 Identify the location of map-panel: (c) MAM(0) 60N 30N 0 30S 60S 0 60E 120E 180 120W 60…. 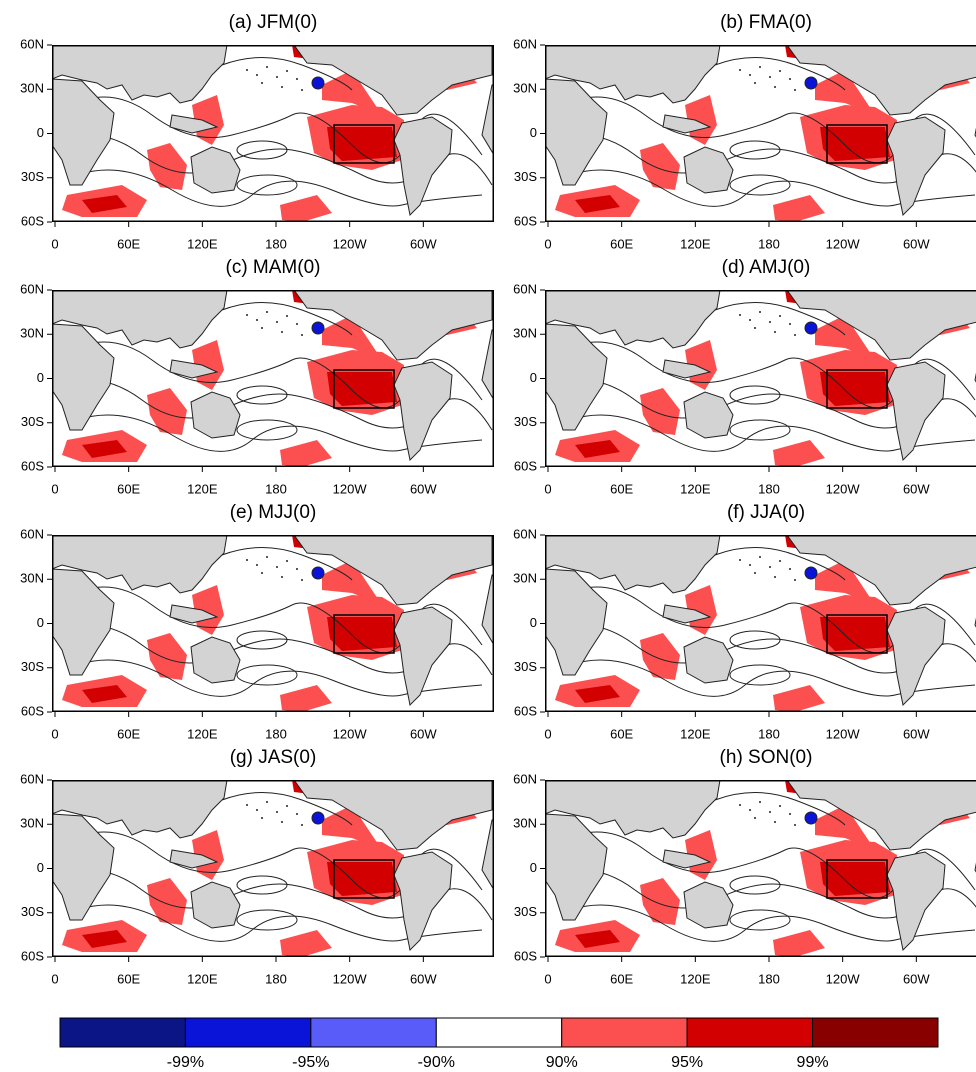
(257, 376).